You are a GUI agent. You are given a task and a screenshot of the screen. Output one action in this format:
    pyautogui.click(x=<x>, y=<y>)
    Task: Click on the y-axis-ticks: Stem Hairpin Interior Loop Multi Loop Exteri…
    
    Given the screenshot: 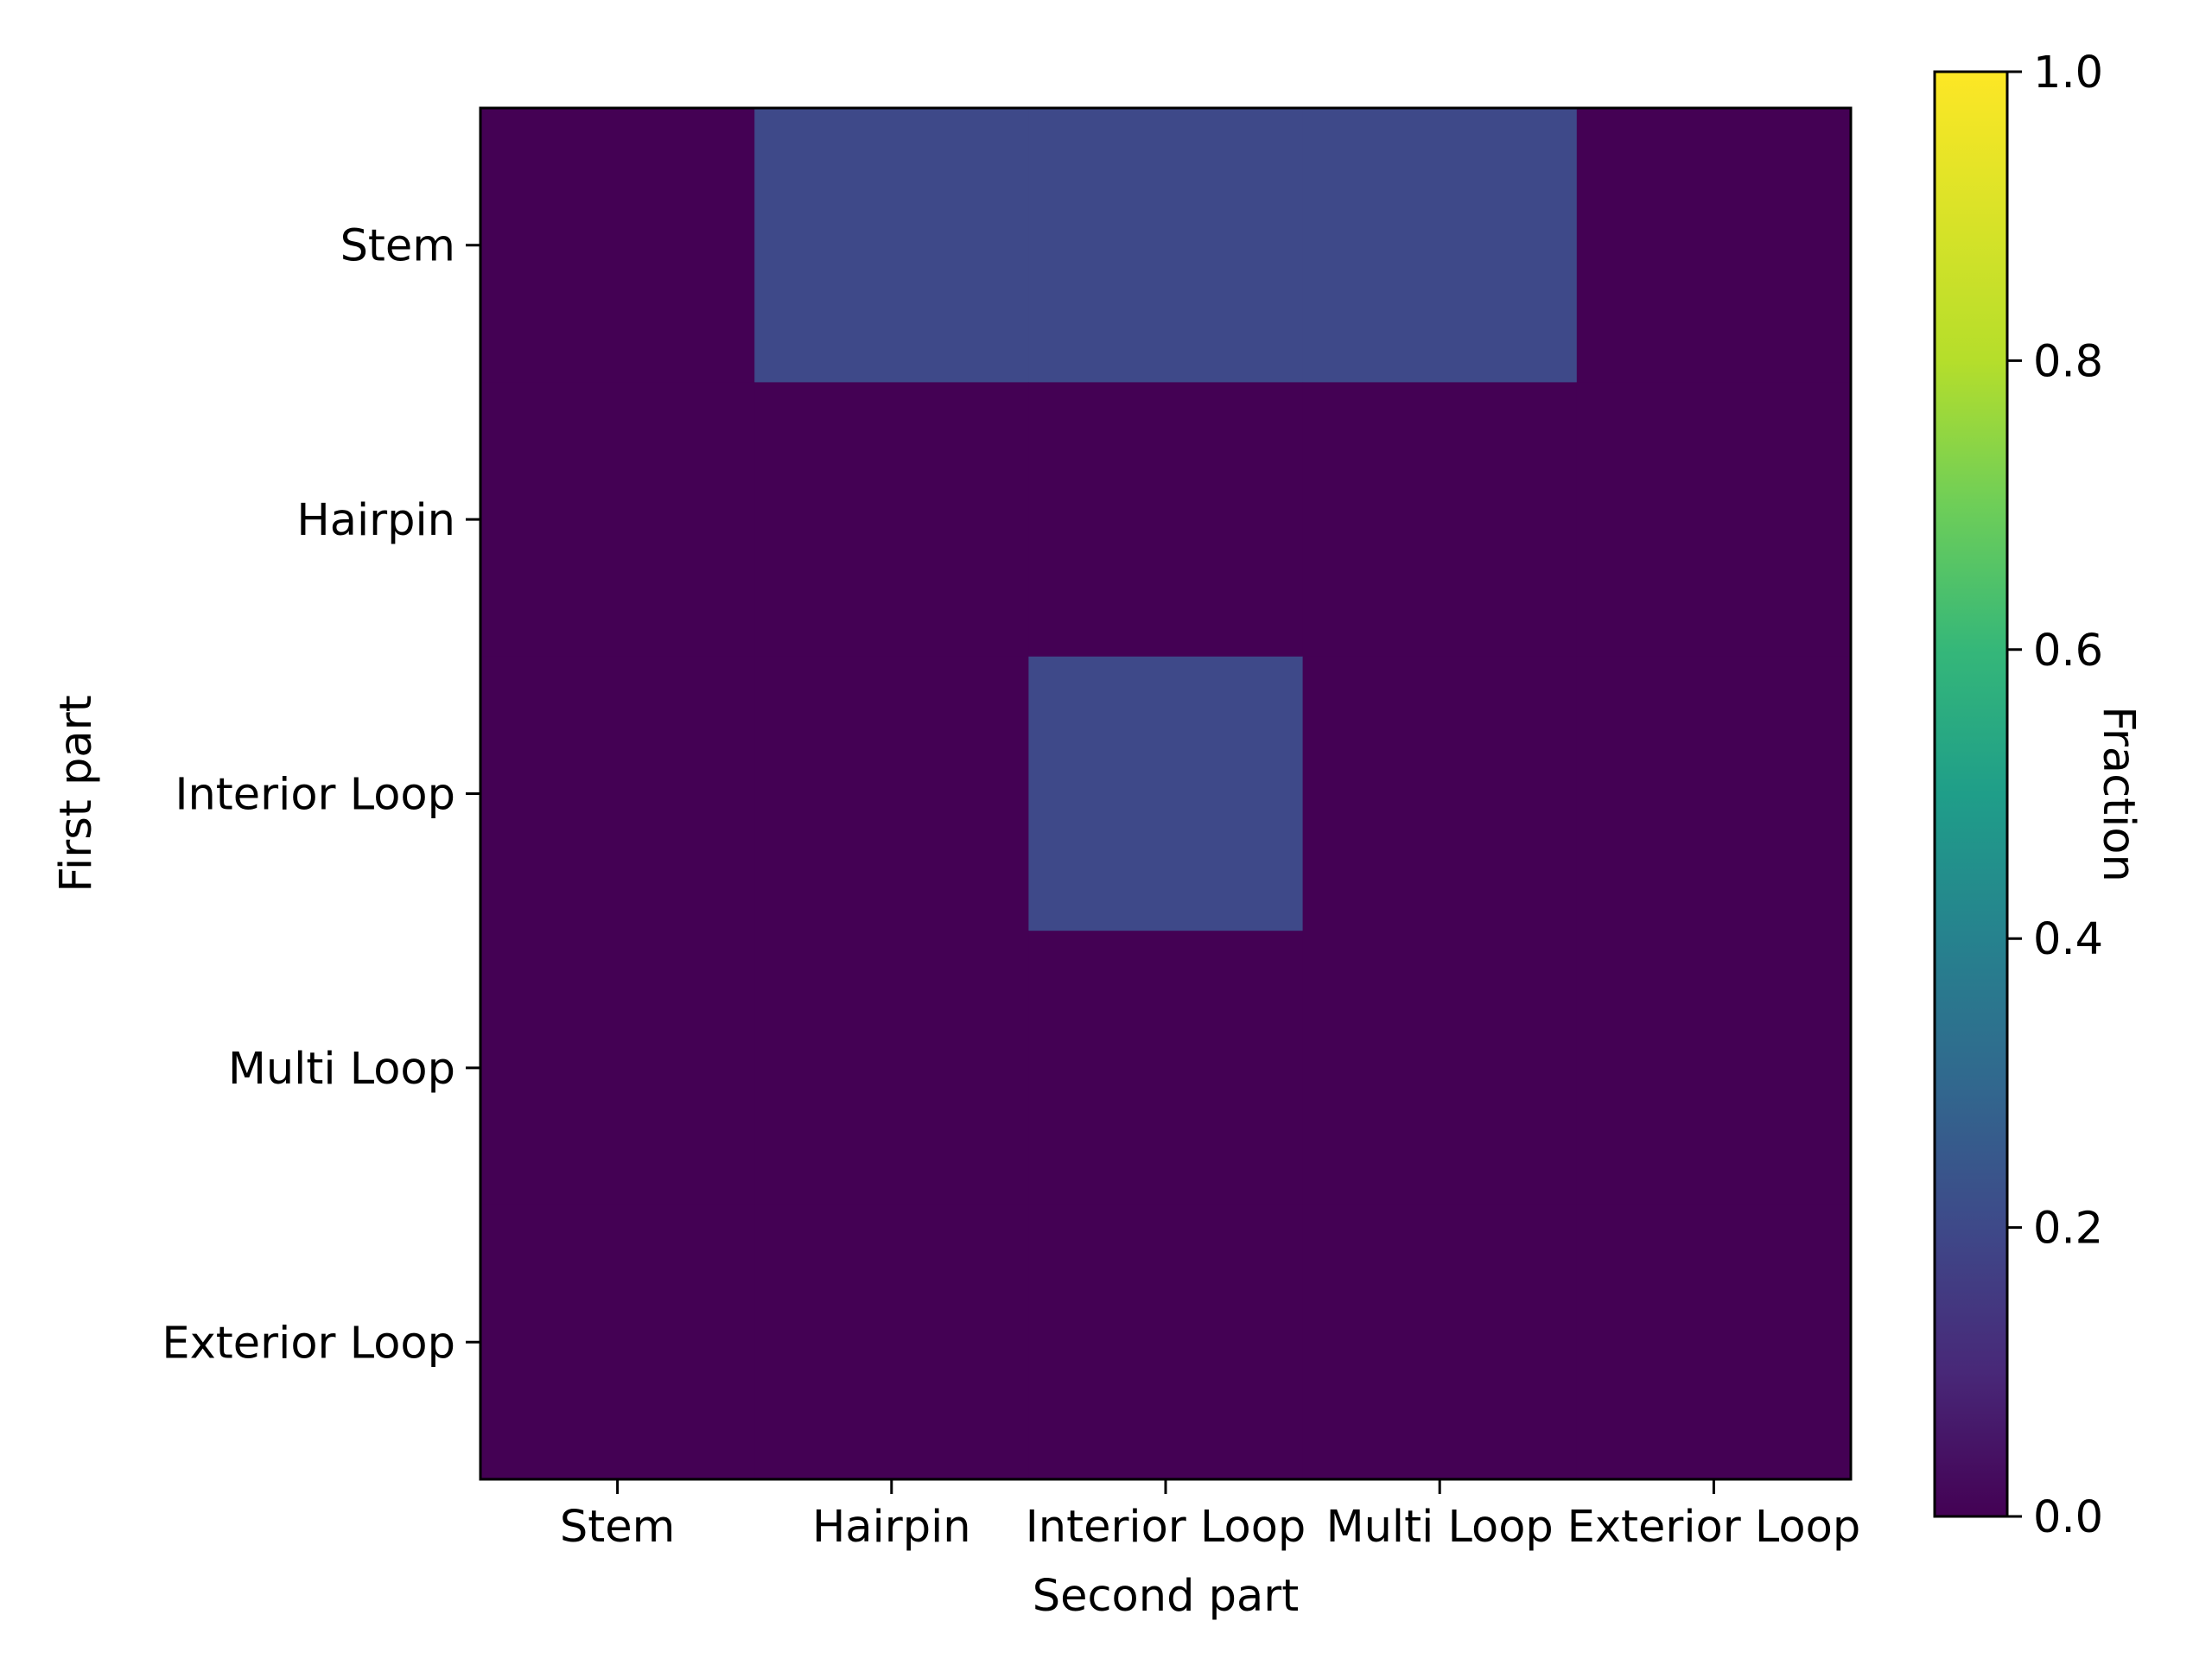 What is the action you would take?
    pyautogui.click(x=321, y=795)
    